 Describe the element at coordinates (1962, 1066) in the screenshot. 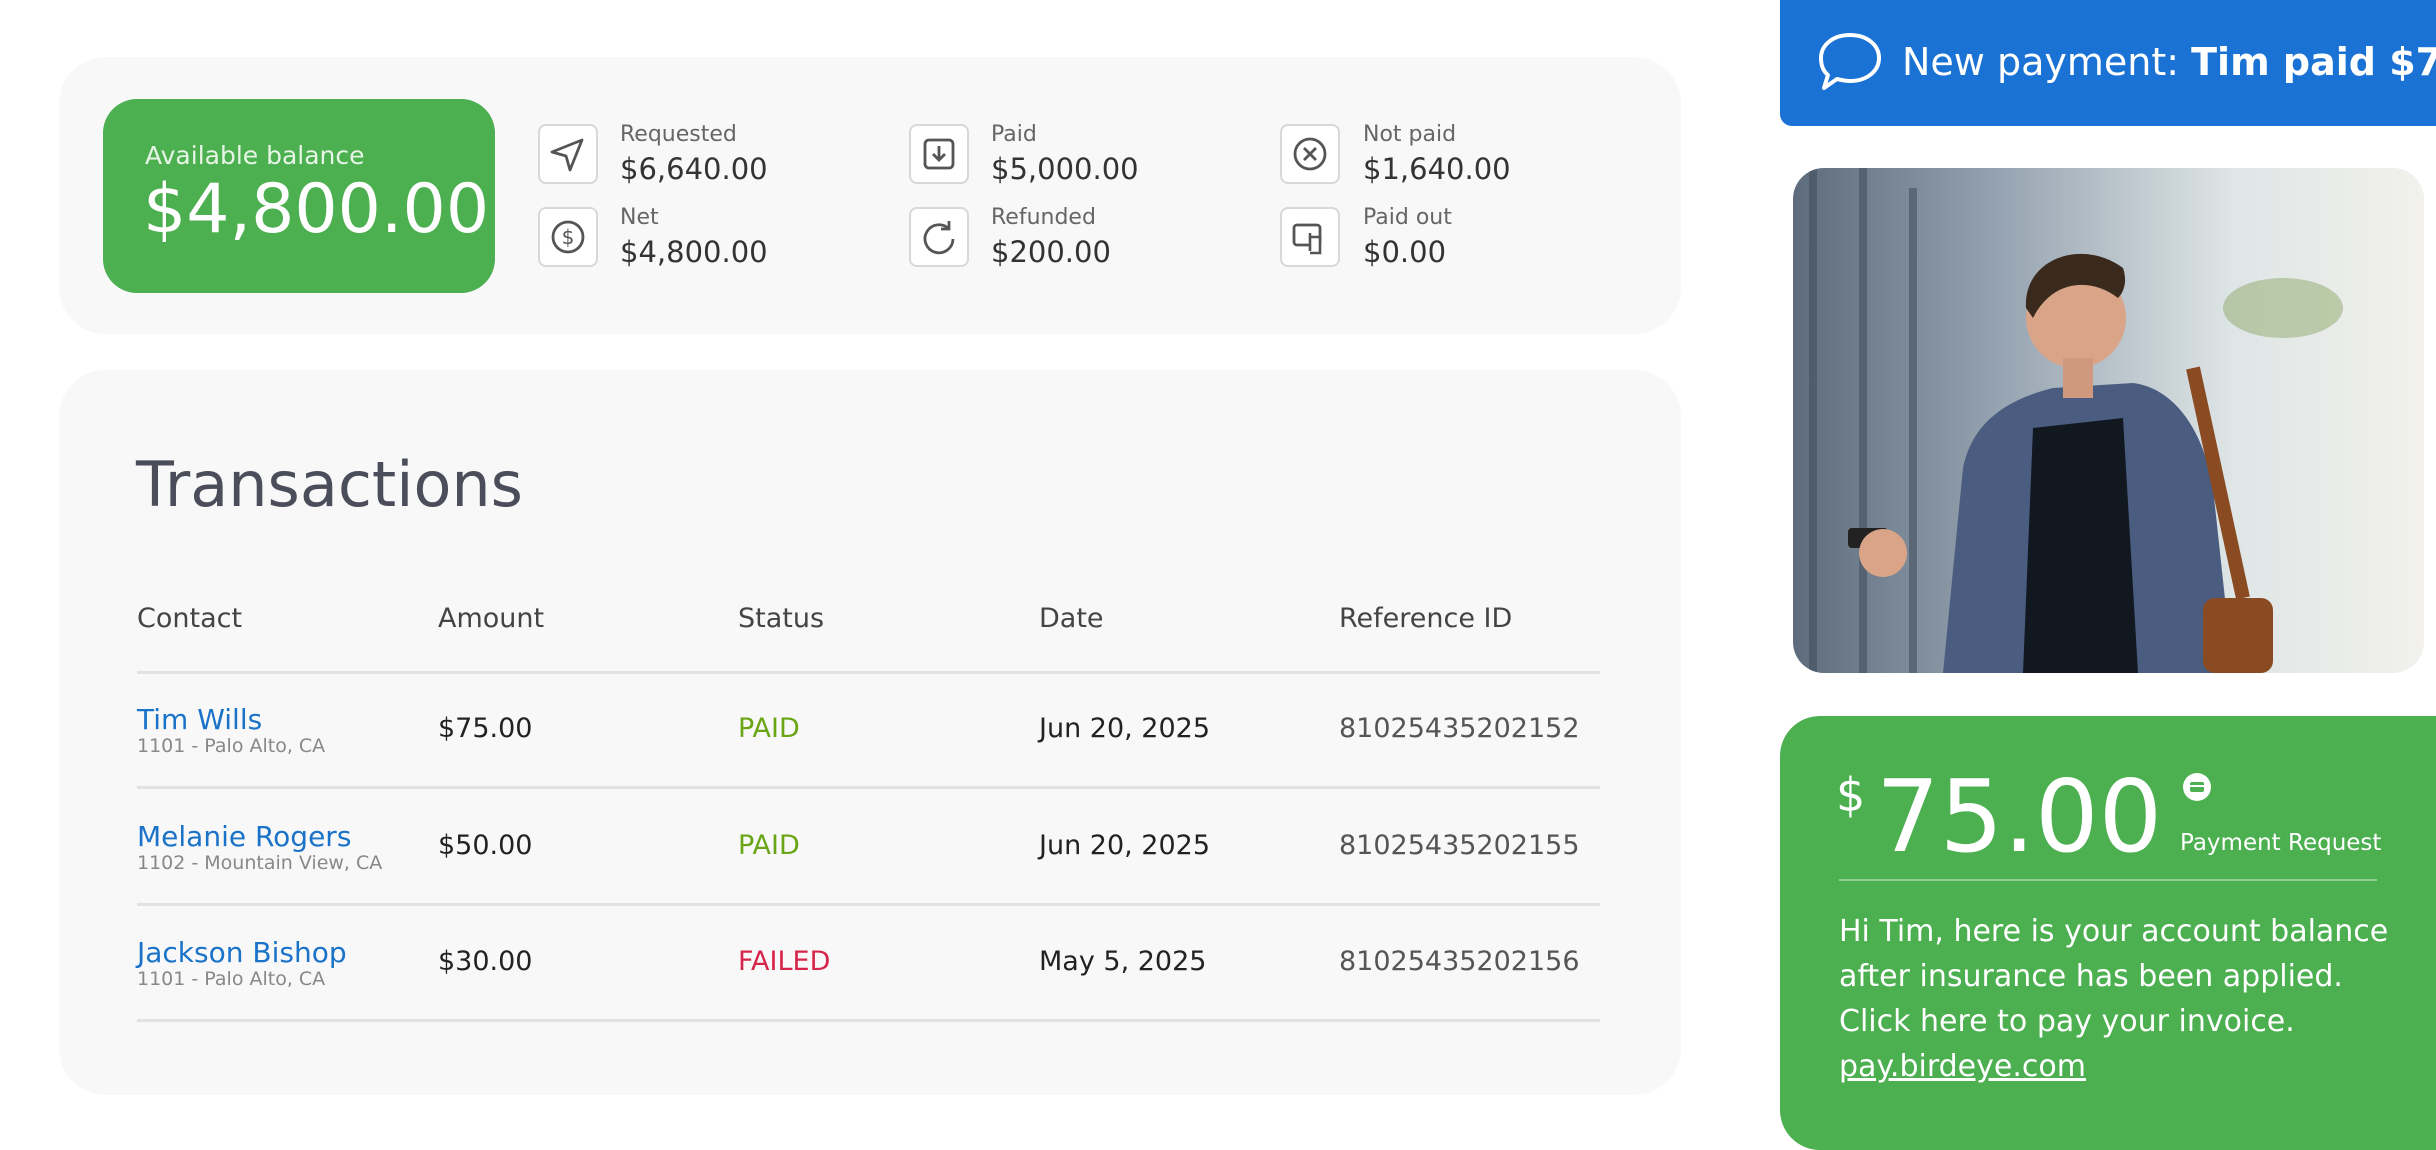

I see `payment-link: pay.birdeye.com` at that location.